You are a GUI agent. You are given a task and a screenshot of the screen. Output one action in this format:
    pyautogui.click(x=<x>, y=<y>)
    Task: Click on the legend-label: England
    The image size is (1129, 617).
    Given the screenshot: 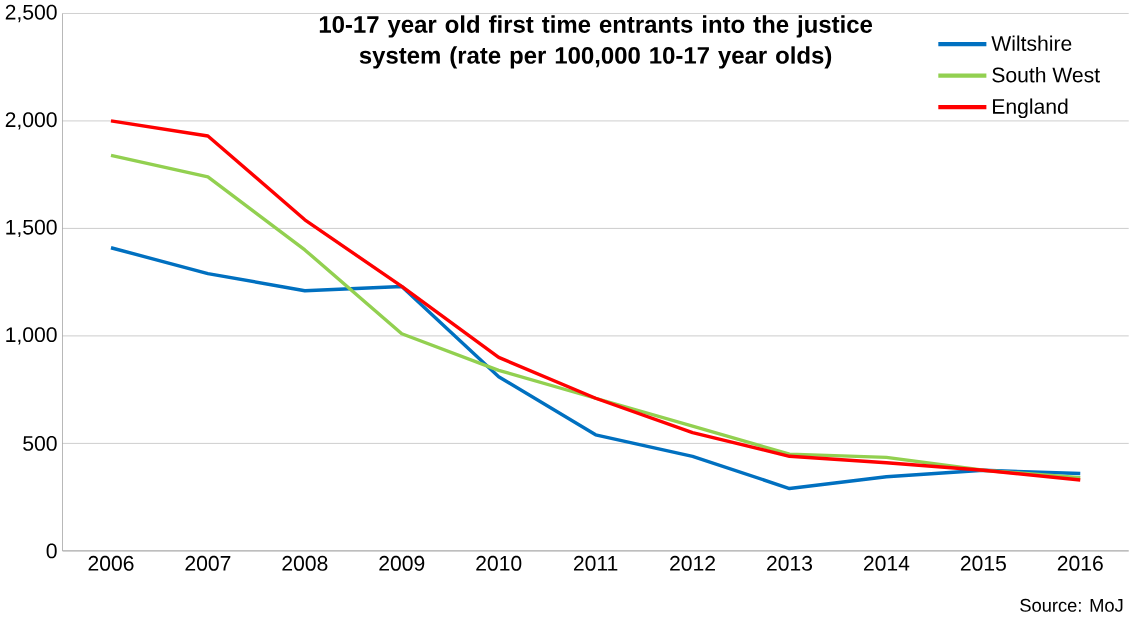 What is the action you would take?
    pyautogui.click(x=1030, y=108)
    